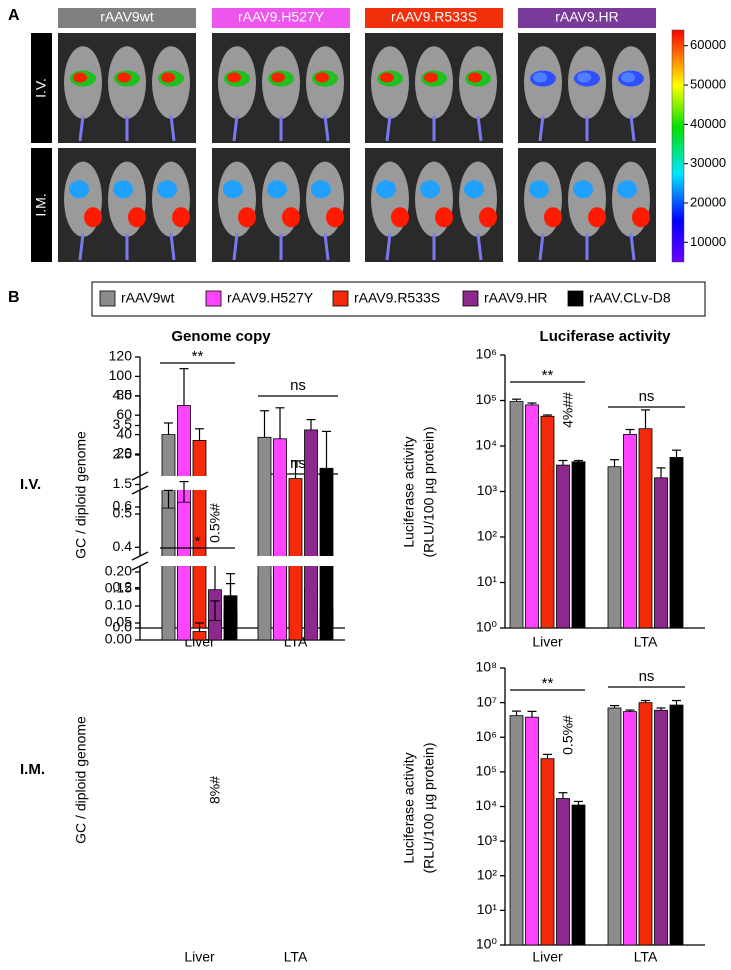 The height and width of the screenshot is (970, 731). I want to click on axis-break-mark, so click(140, 556).